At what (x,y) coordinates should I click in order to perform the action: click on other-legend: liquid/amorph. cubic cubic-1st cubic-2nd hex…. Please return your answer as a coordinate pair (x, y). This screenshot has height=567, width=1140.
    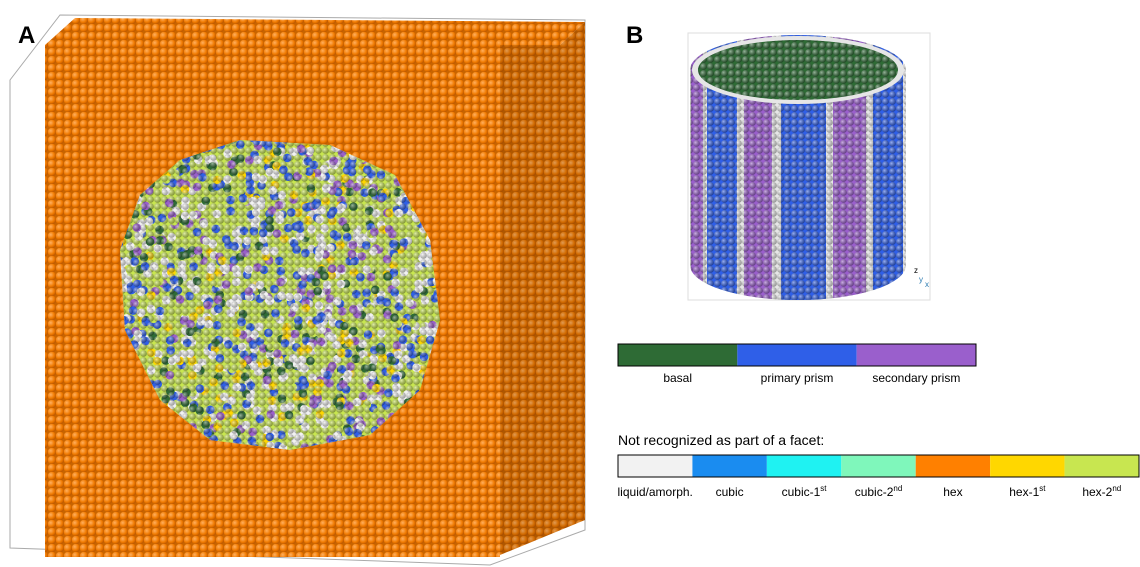
    Looking at the image, I should click on (878, 476).